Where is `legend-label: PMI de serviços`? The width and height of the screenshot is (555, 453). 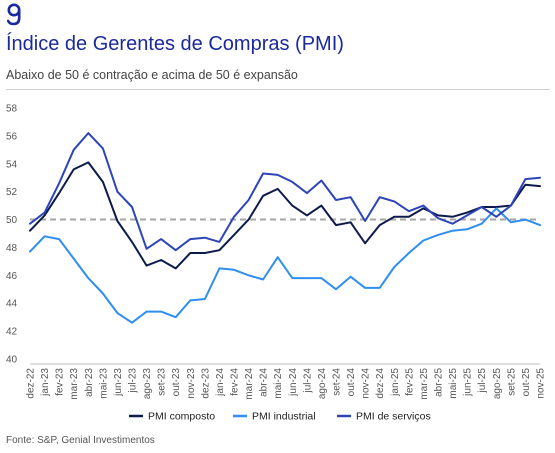
legend-label: PMI de serviços is located at coordinates (393, 417).